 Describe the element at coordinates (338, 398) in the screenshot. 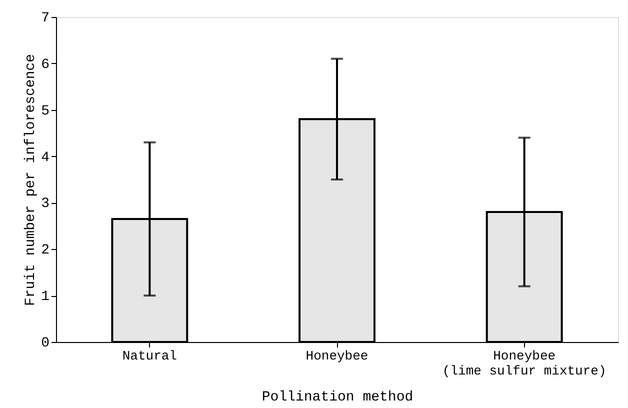

I see `x-axis-title: Pollination method` at that location.